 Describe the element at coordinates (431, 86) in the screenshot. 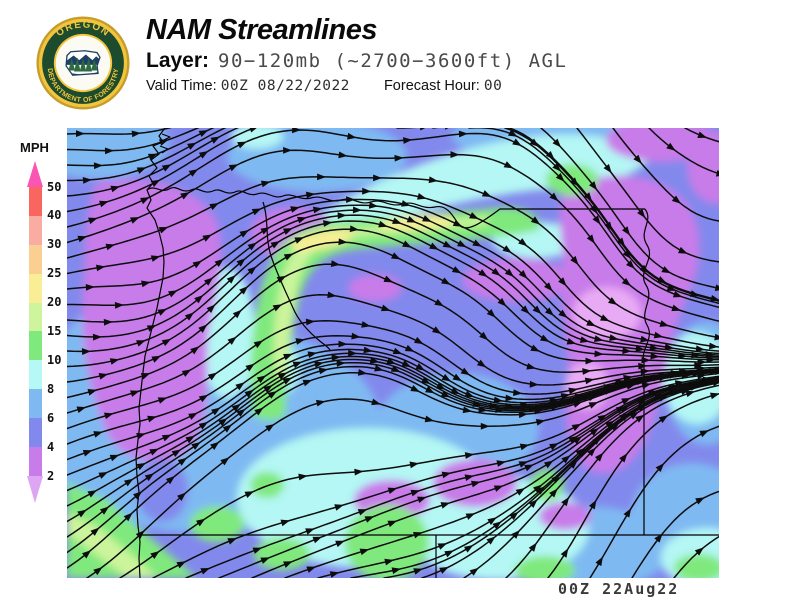

I see `forecast-hour-label: Forecast Hour:` at that location.